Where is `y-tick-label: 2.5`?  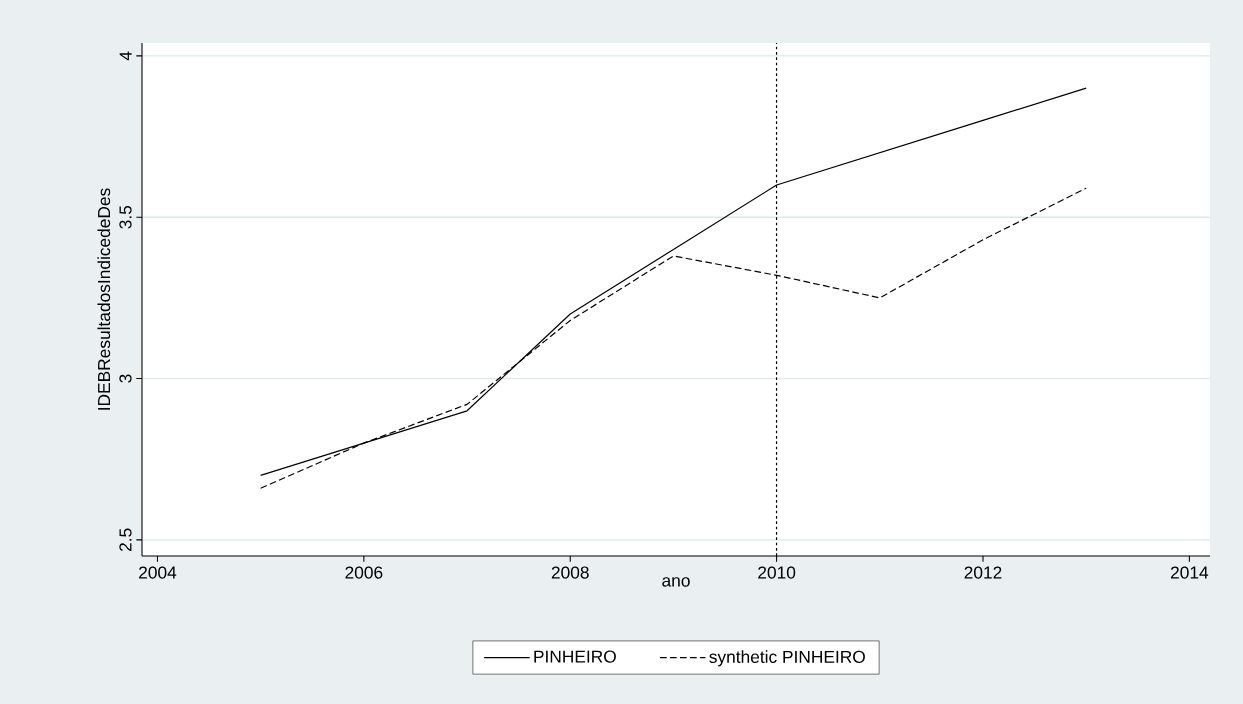
y-tick-label: 2.5 is located at coordinates (125, 540).